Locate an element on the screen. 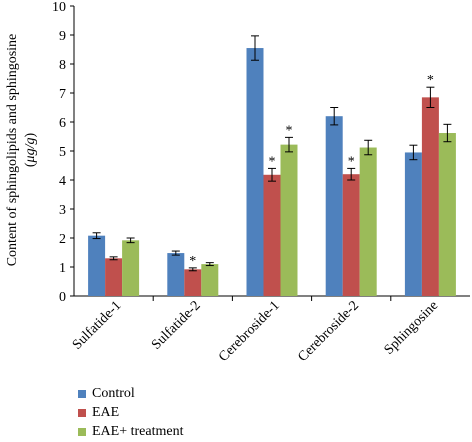 This screenshot has height=442, width=472. x-category-label: Sulfatide-2 is located at coordinates (176, 325).